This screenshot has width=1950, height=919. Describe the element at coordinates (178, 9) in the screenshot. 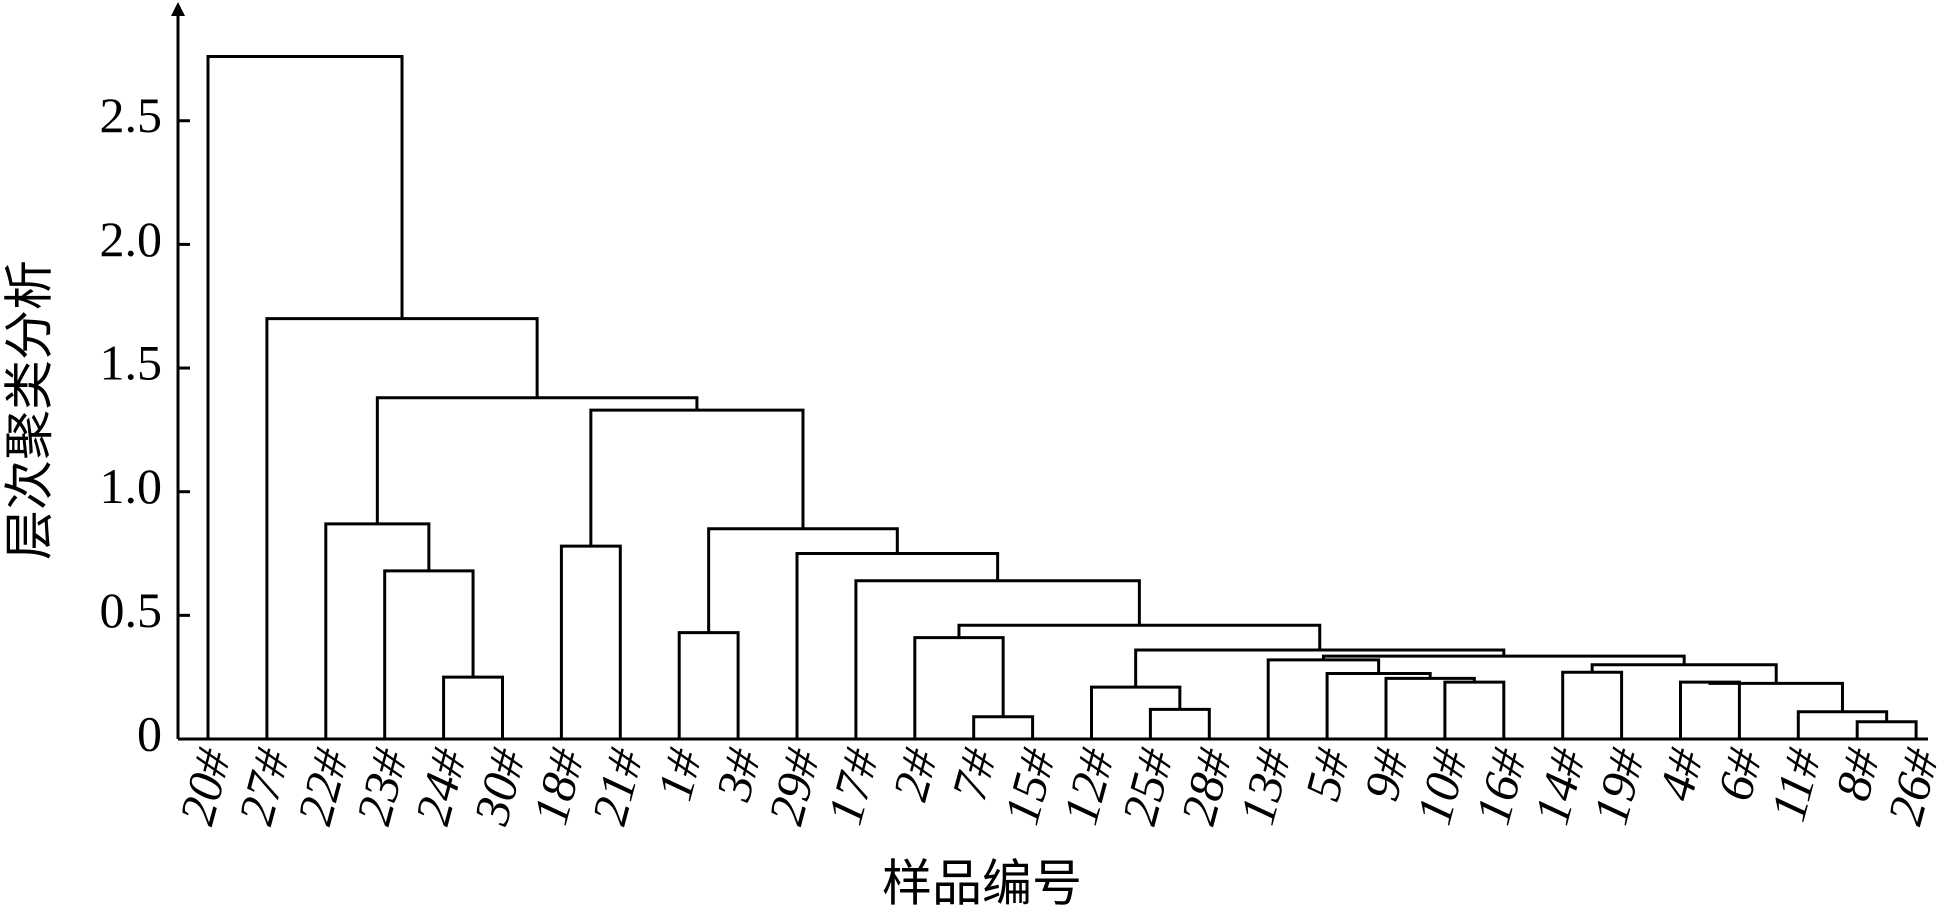

I see `y-axis-arrow` at that location.